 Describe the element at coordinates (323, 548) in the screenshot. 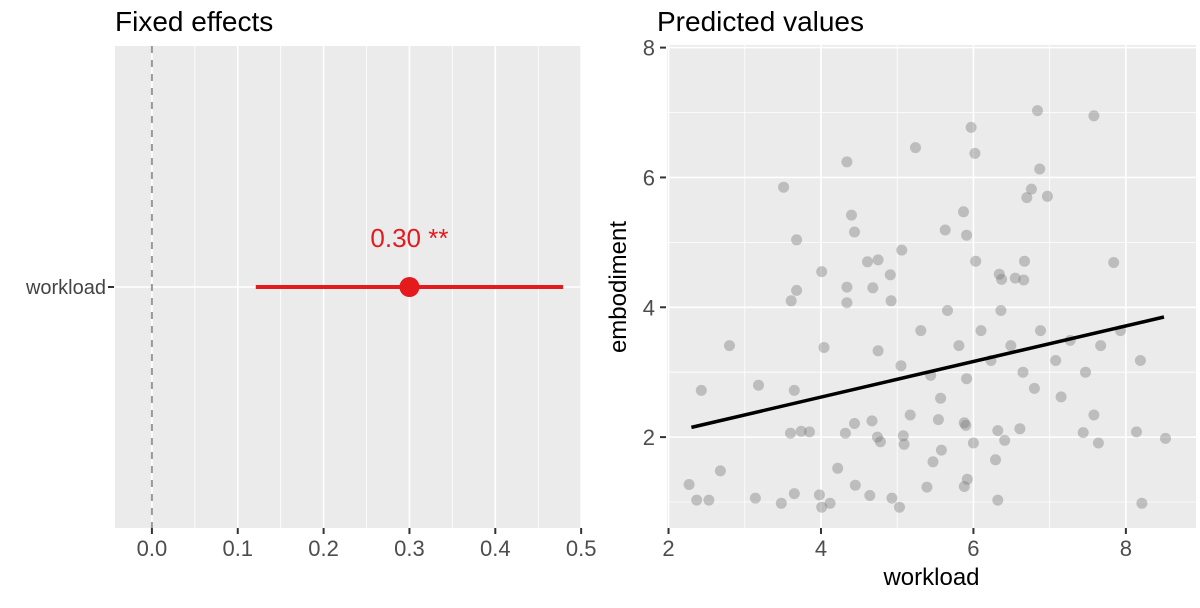

I see `x-tick-label: 0.2` at that location.